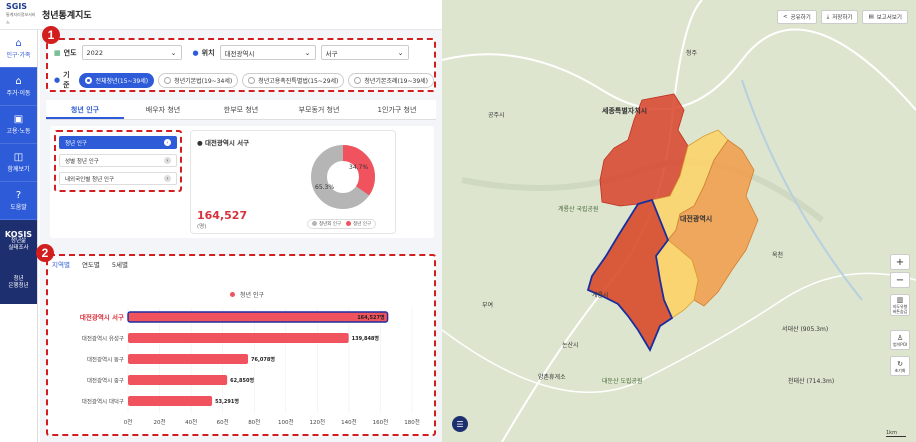  I want to click on x-tick-label: 40천, so click(191, 422).